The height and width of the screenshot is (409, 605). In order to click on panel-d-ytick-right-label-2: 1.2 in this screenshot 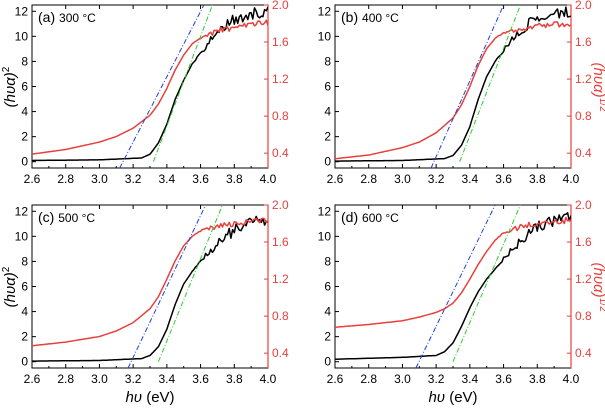, I will do `click(583, 279)`.